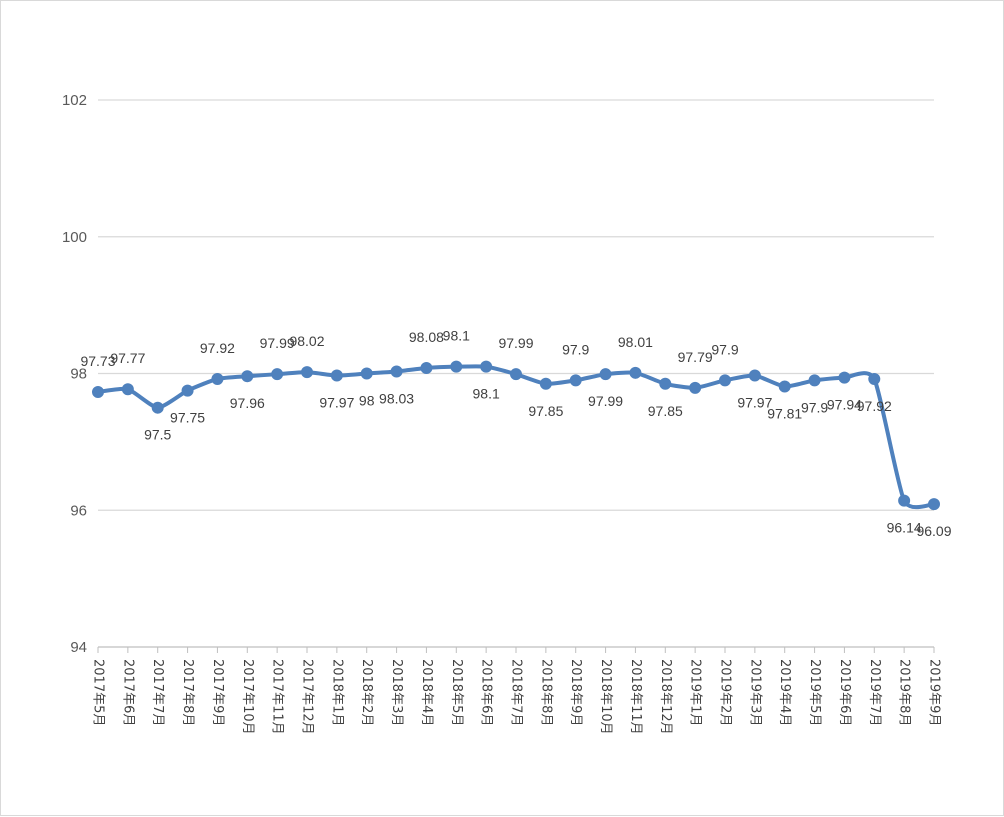 This screenshot has width=1004, height=817. Describe the element at coordinates (127, 692) in the screenshot. I see `x-tick-label: 2017年6月` at that location.